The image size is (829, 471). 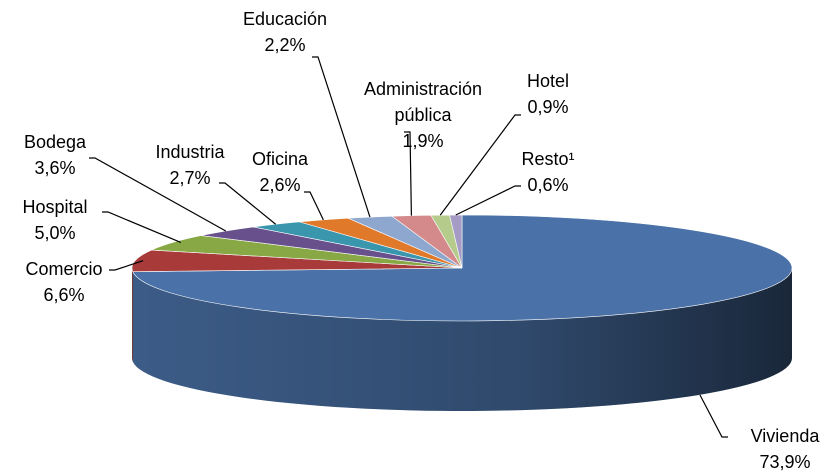 I want to click on side-shading, so click(x=132, y=315).